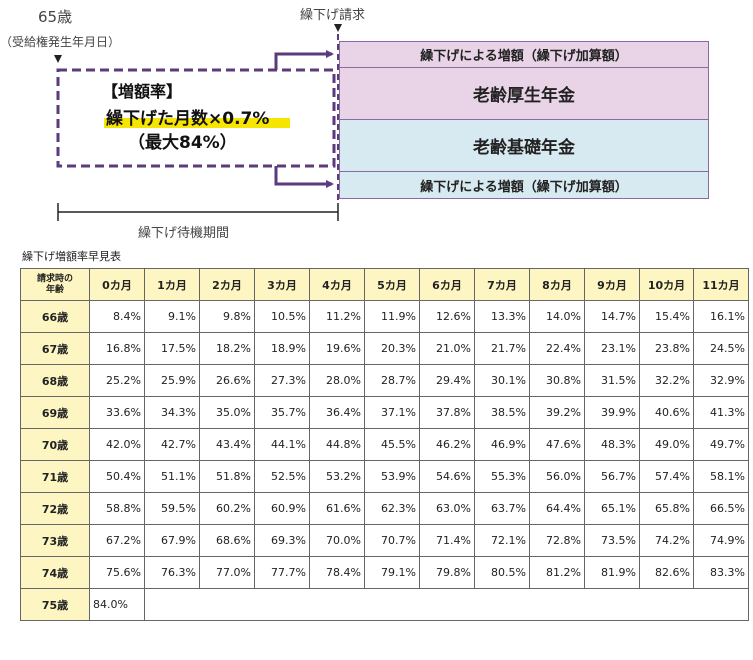 This screenshot has width=753, height=660. Describe the element at coordinates (142, 91) in the screenshot. I see `rate-heading: 【増額率】` at that location.